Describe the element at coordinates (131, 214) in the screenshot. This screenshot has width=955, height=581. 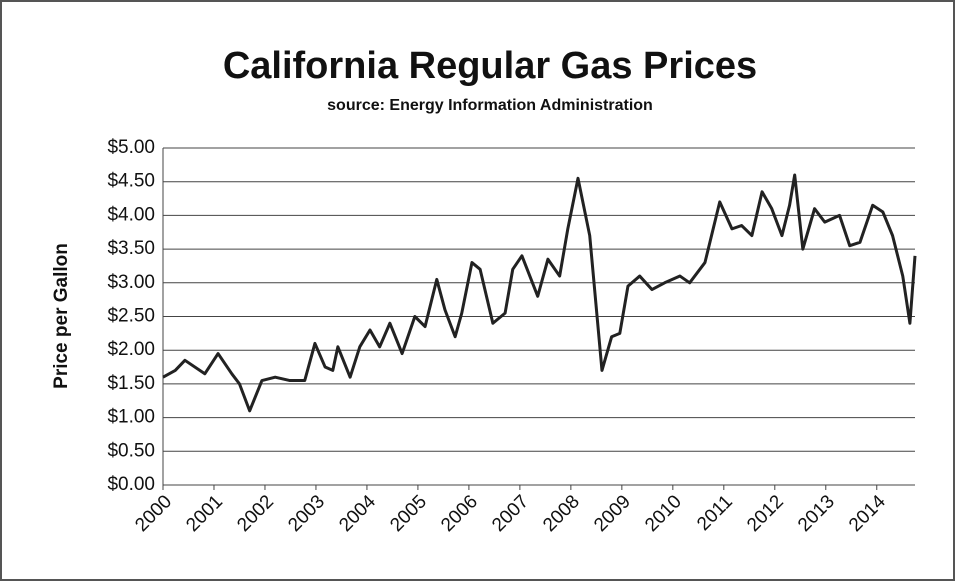
I see `y-tick-label: $4.00` at that location.